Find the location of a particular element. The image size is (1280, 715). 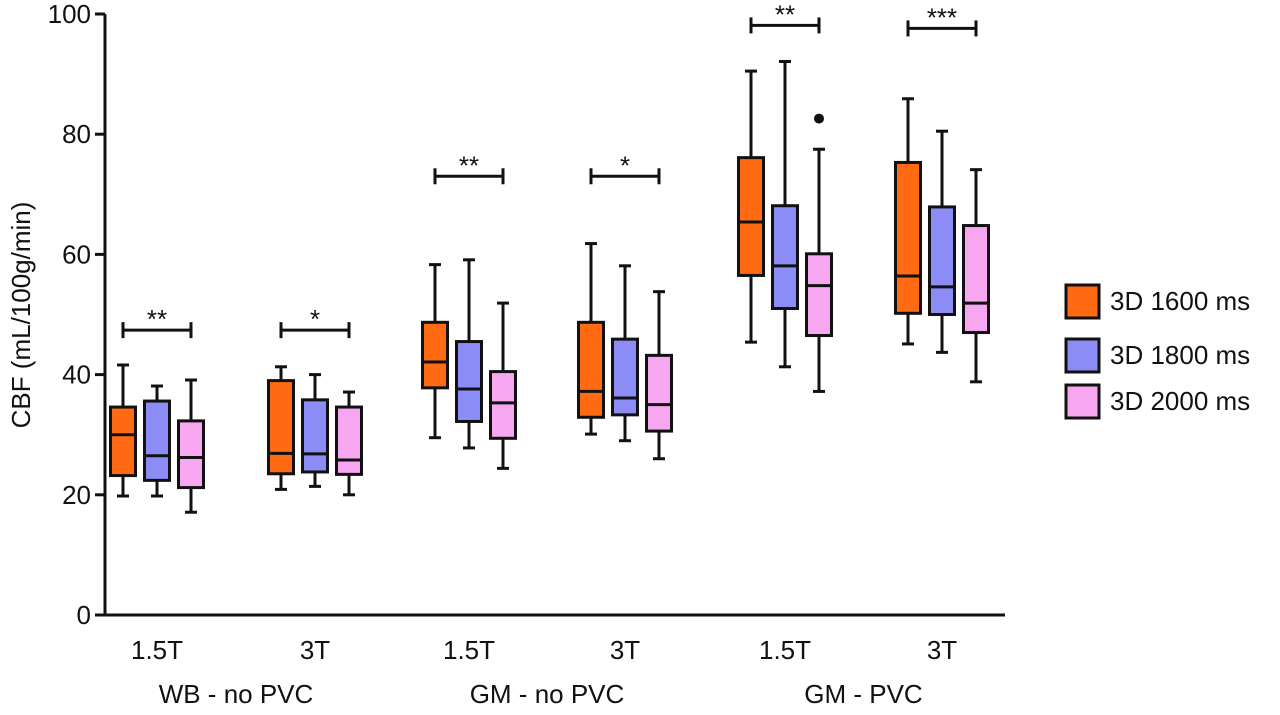

significance-bracket: *** is located at coordinates (942, 19).